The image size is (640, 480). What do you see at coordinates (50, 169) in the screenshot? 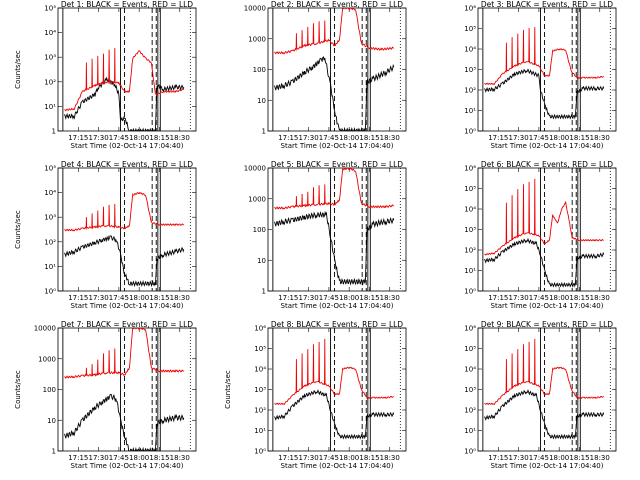
I see `y-tick-label: 10⁵` at bounding box center [50, 169].